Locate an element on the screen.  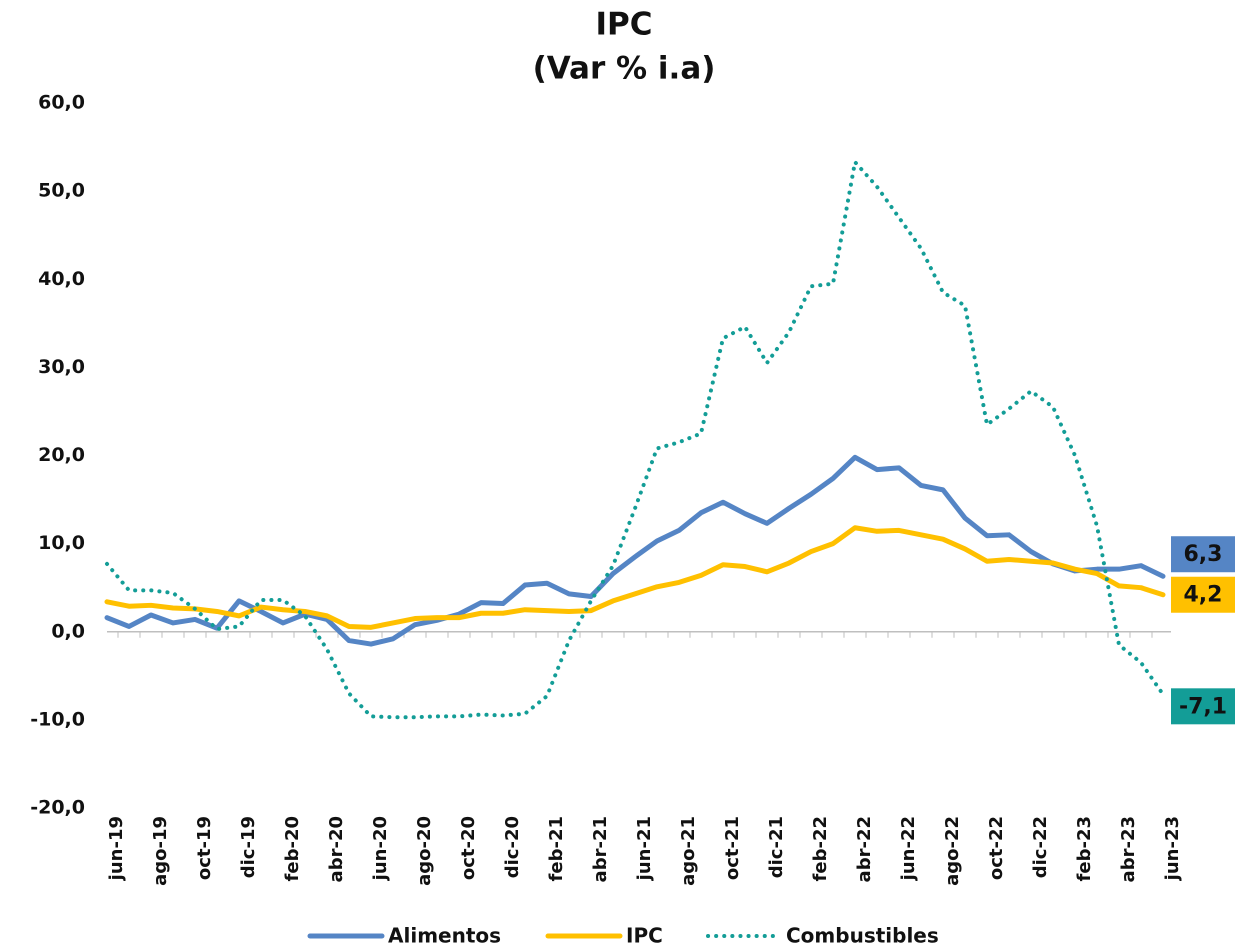
chart-title: IPC is located at coordinates (623, 25).